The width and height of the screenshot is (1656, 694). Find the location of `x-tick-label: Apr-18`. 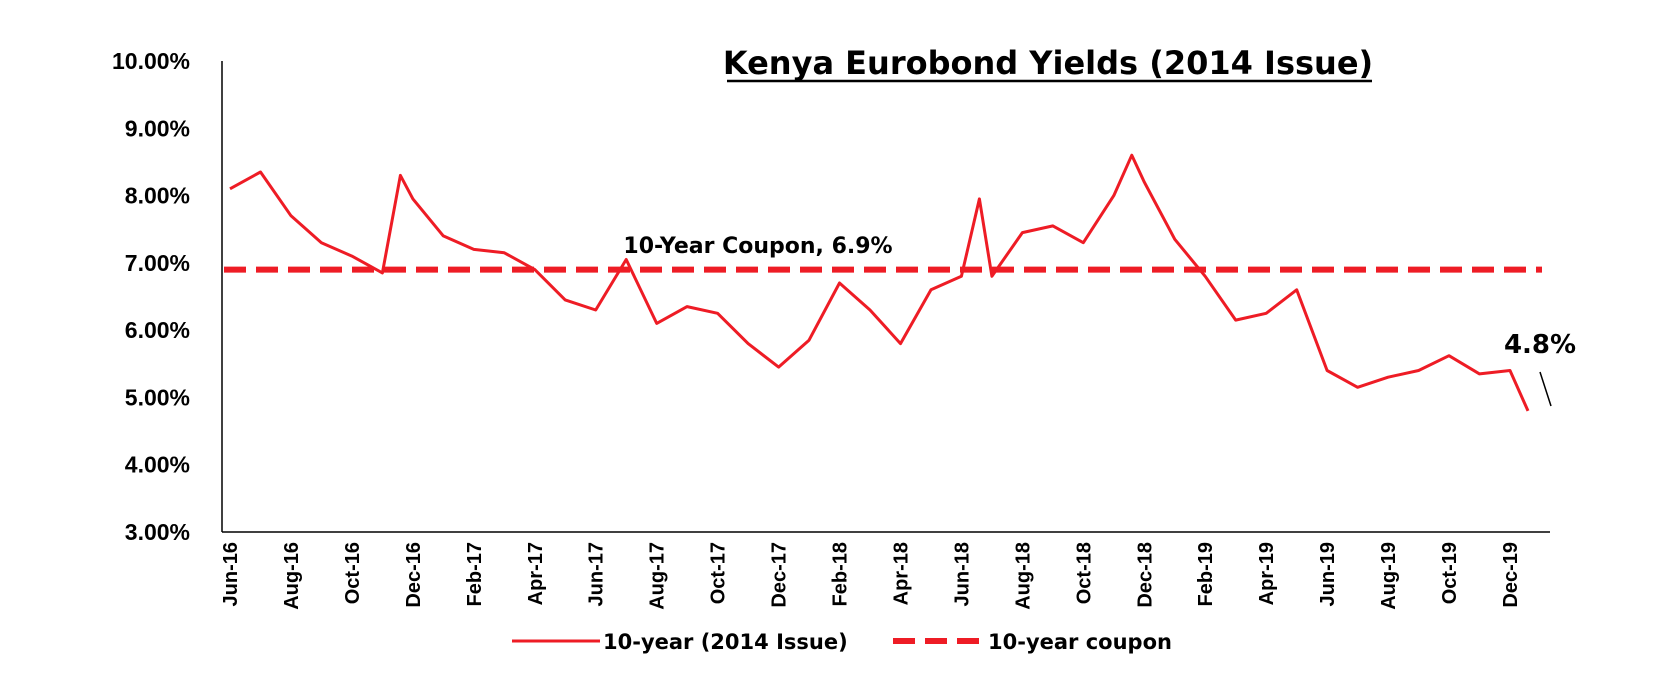

x-tick-label: Apr-18 is located at coordinates (901, 573).